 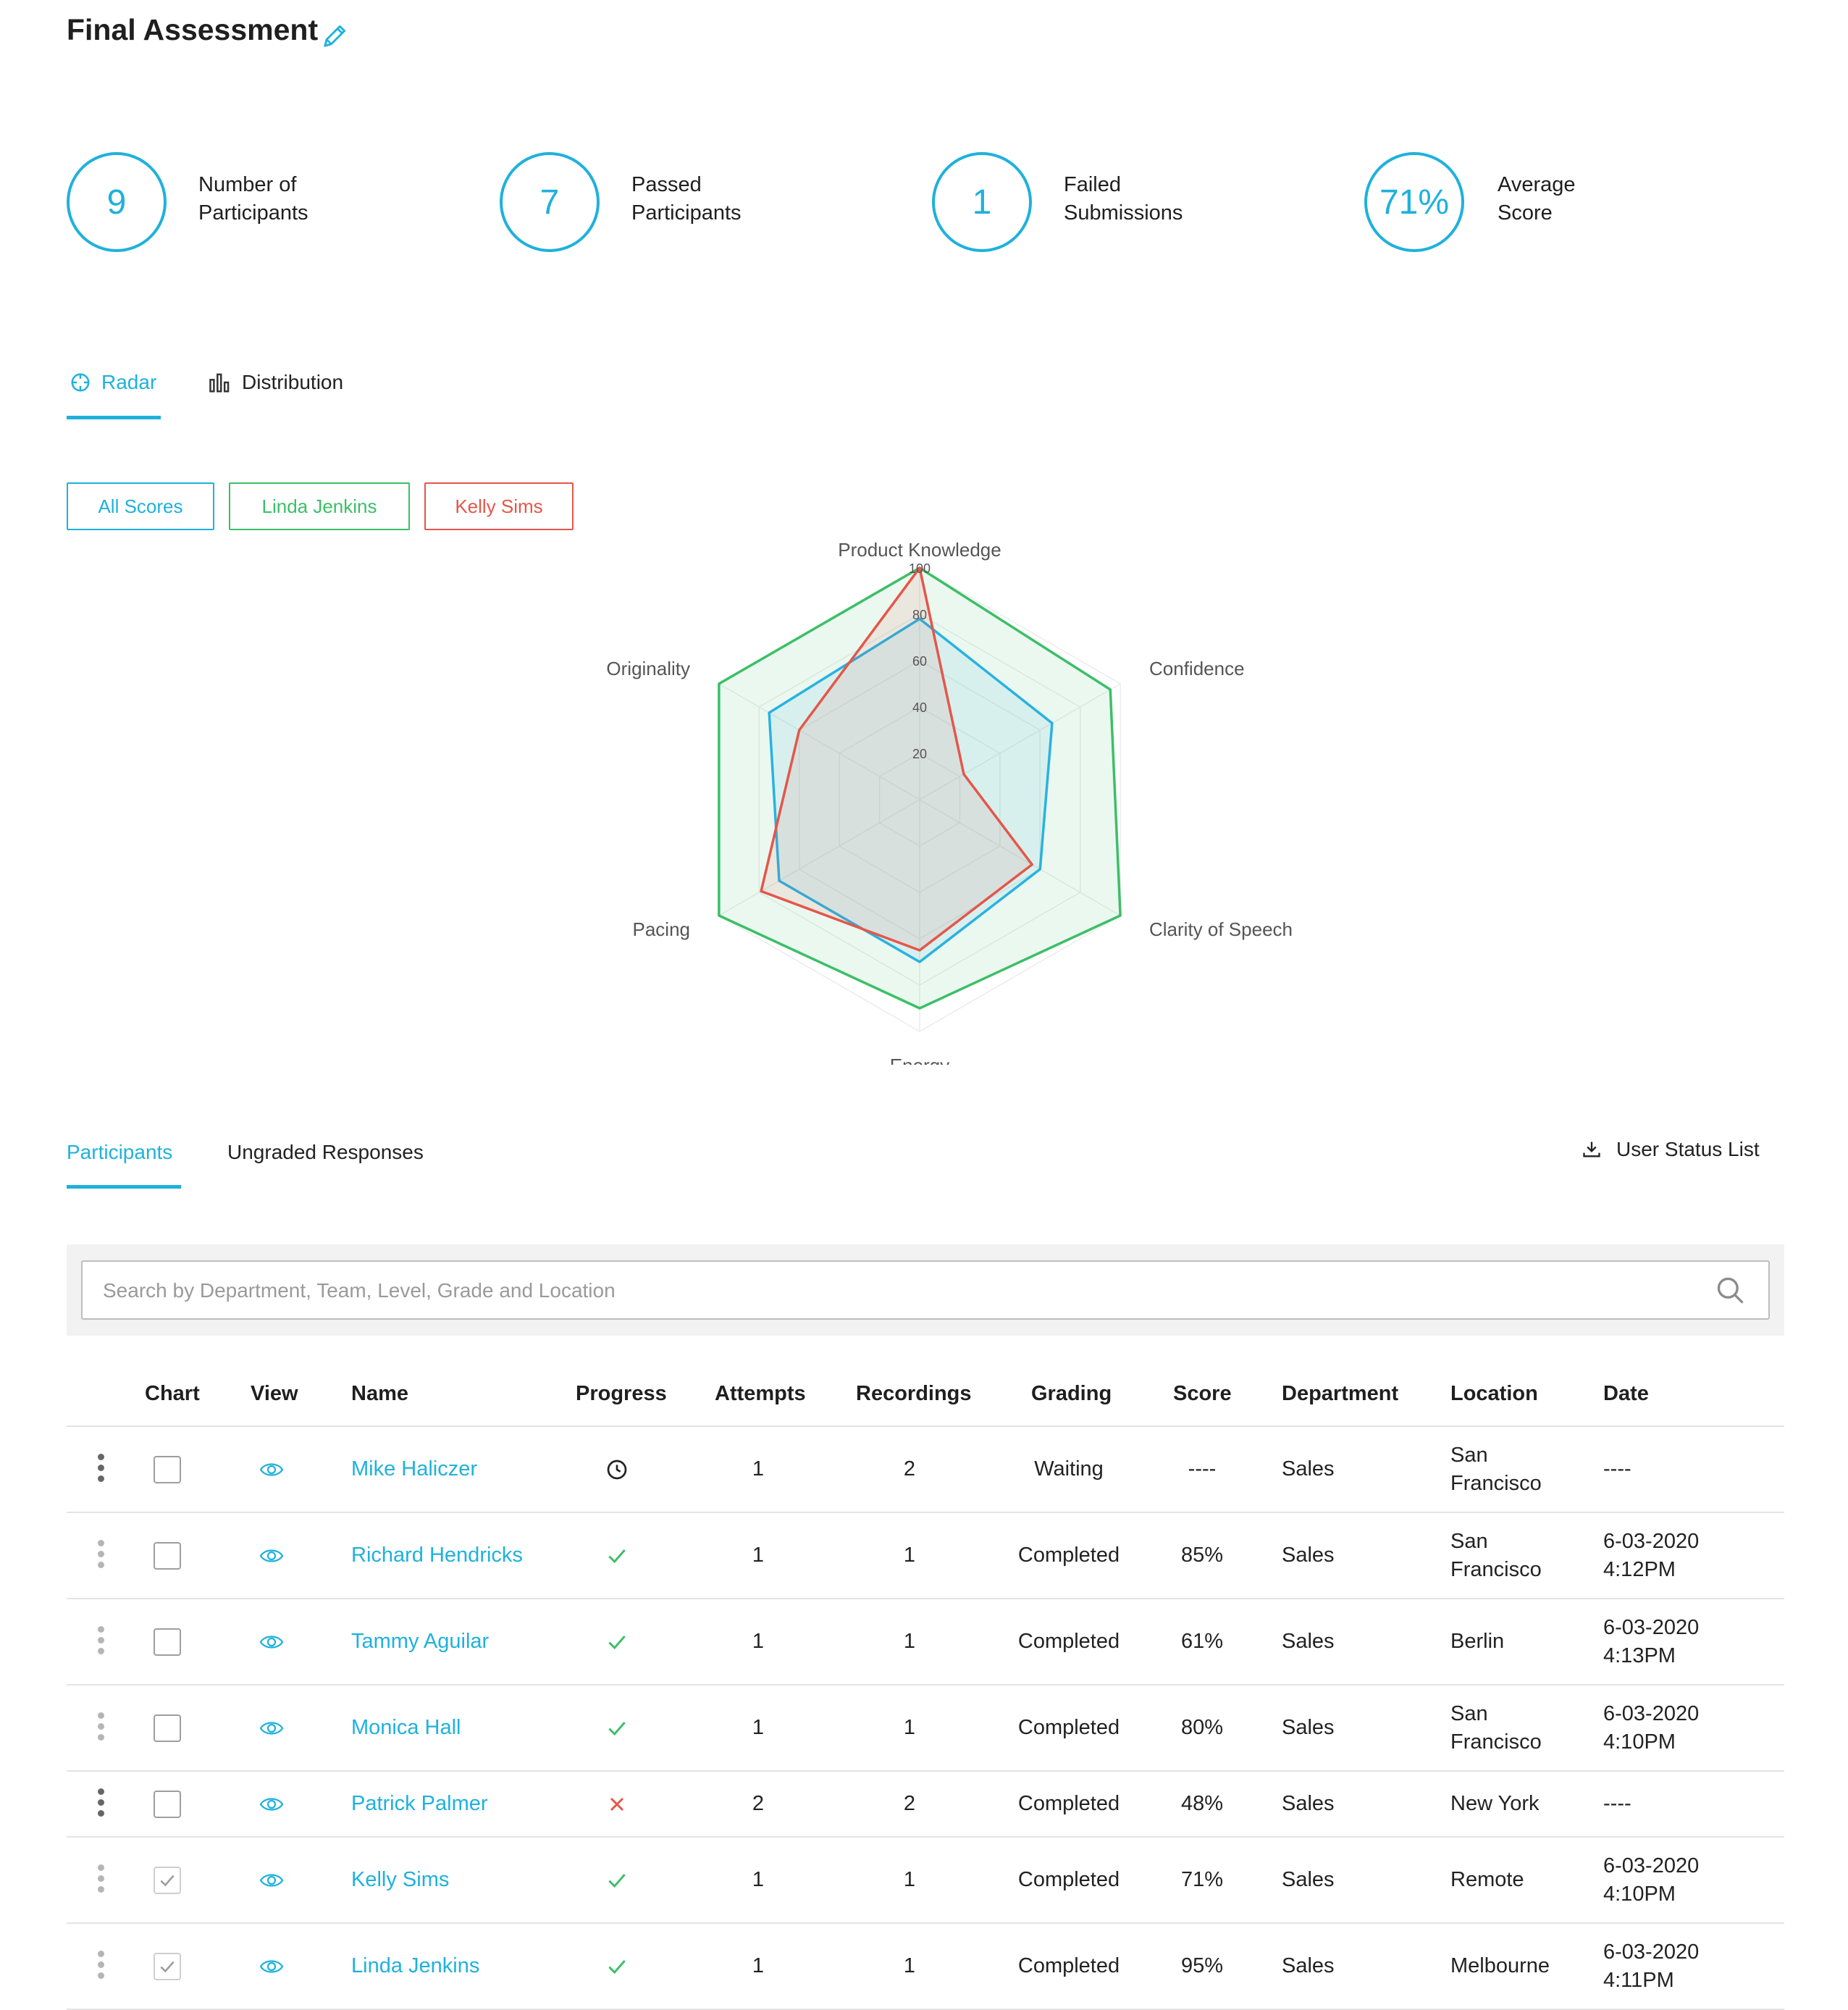 I want to click on stat-label: Average Score, so click(x=1577, y=199).